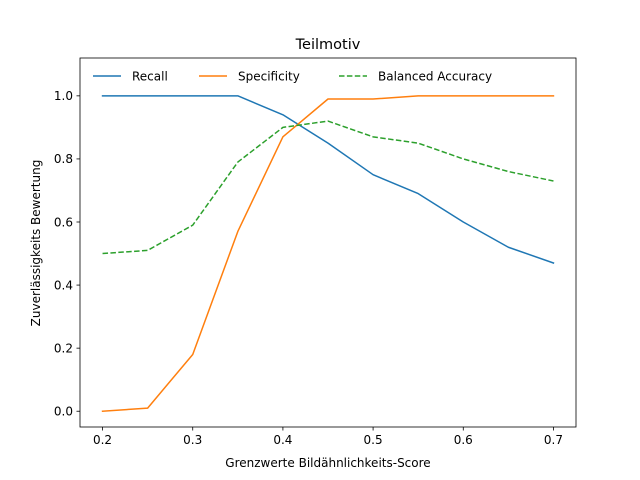 The image size is (640, 480). What do you see at coordinates (63, 285) in the screenshot?
I see `y-tick-label: 0.4` at bounding box center [63, 285].